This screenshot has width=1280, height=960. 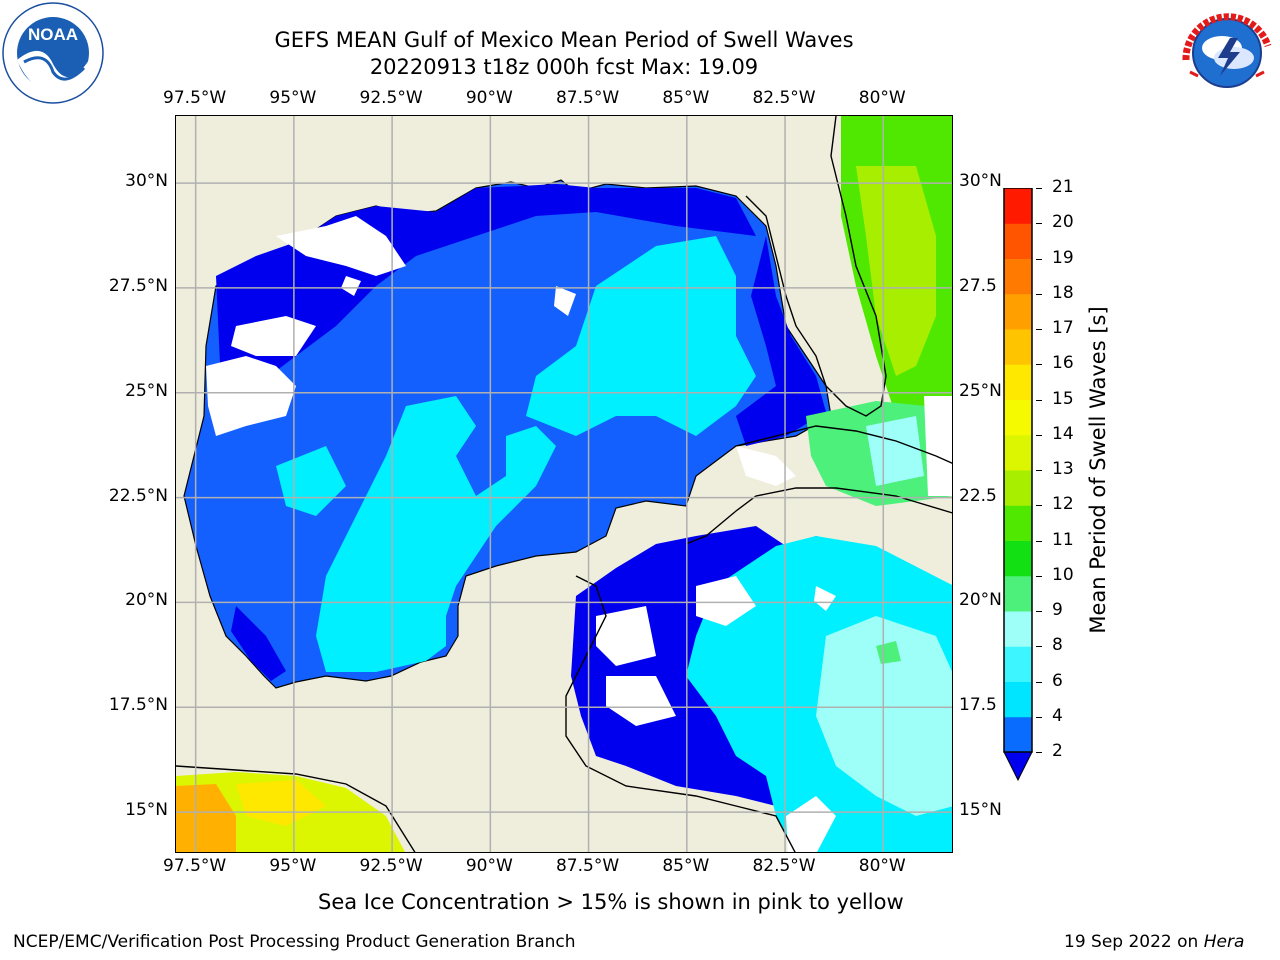 I want to click on colorbar-tick-label: 13, so click(x=1063, y=469).